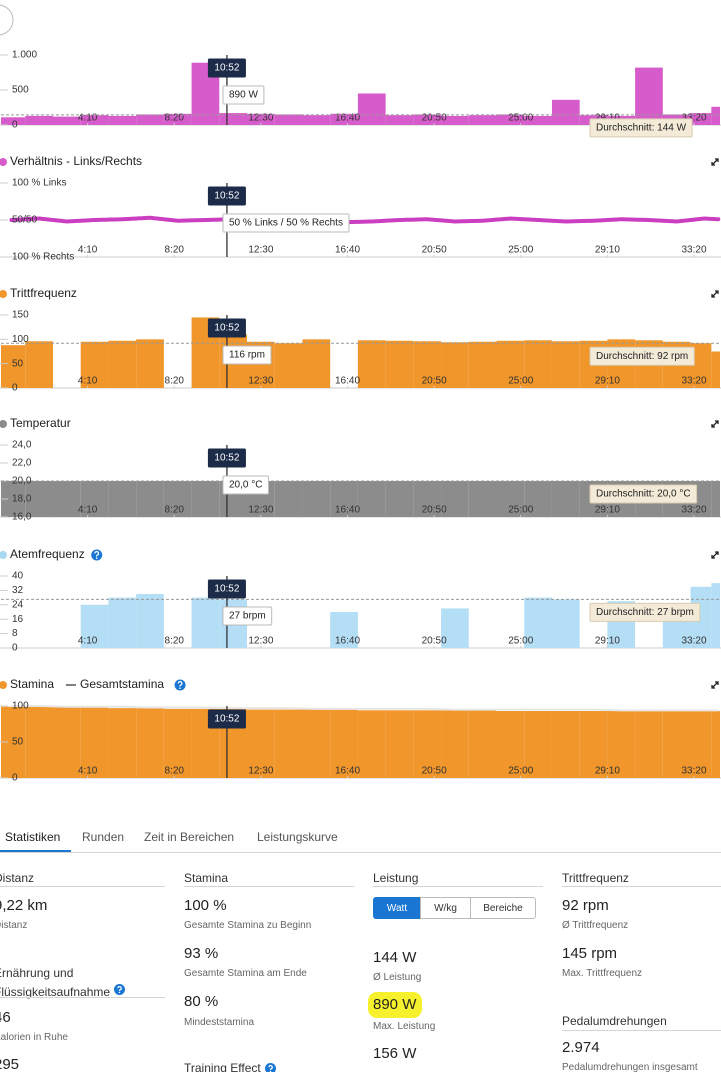  What do you see at coordinates (395, 957) in the screenshot?
I see `stat-value: 144 W` at bounding box center [395, 957].